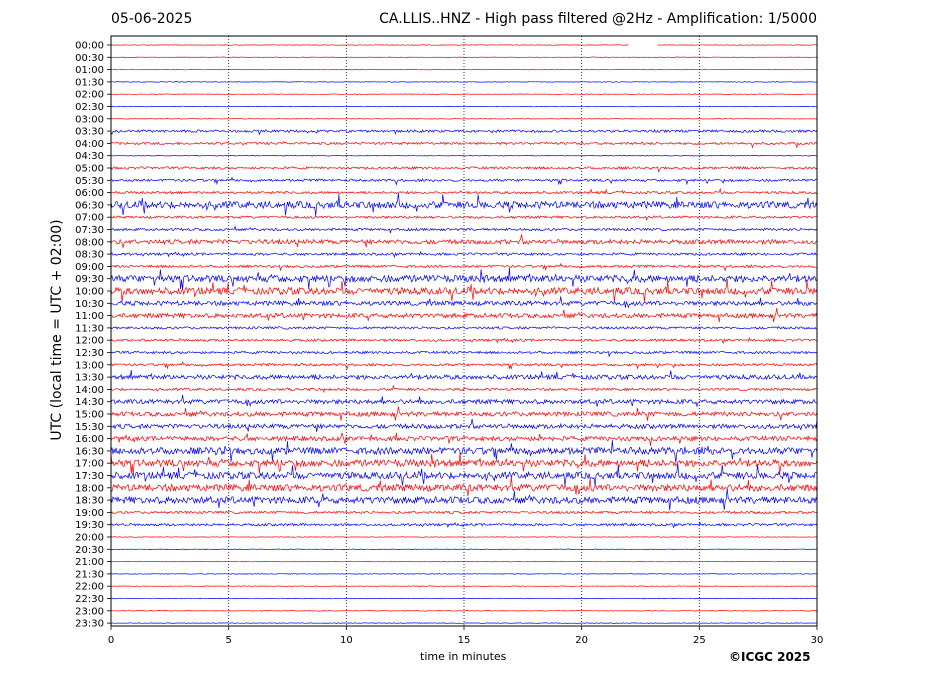 Image resolution: width=927 pixels, height=696 pixels. I want to click on y-tick-label: 07:30, so click(89, 230).